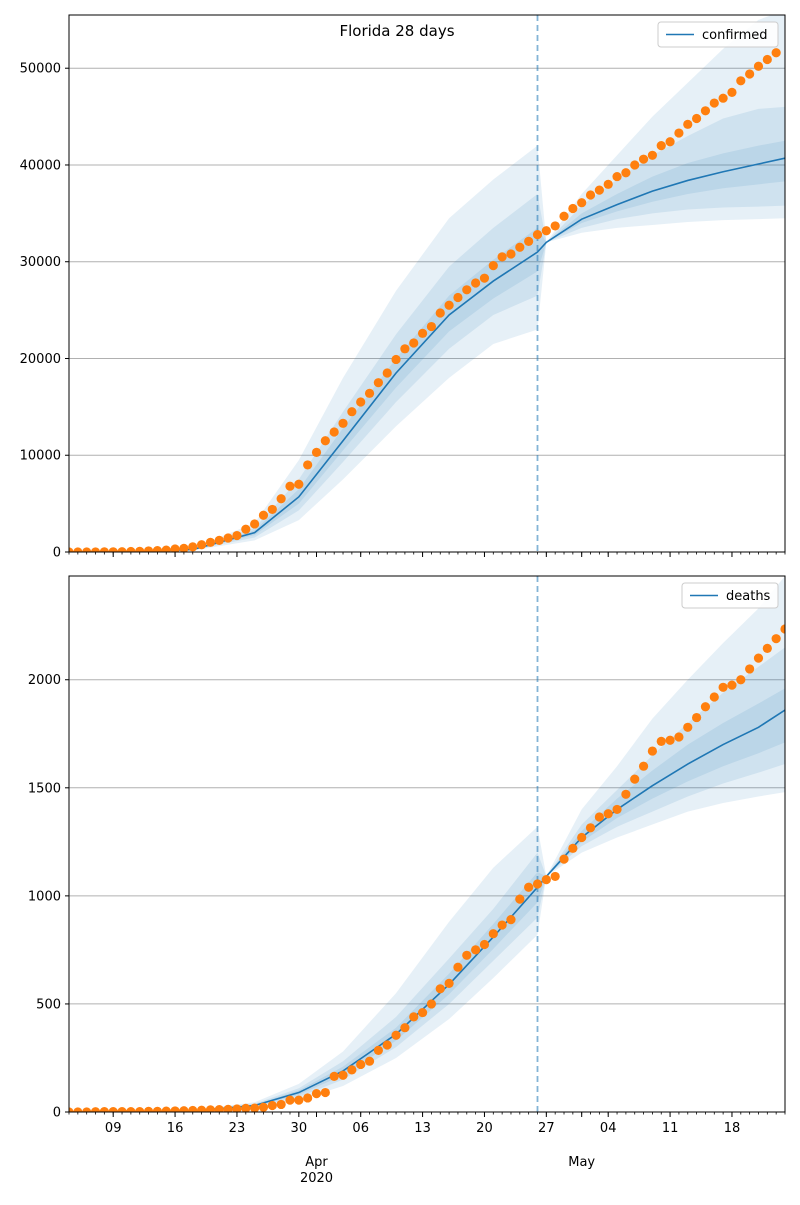 Image resolution: width=800 pixels, height=1205 pixels. Describe the element at coordinates (40, 456) in the screenshot. I see `y-tick-label: 10000` at that location.